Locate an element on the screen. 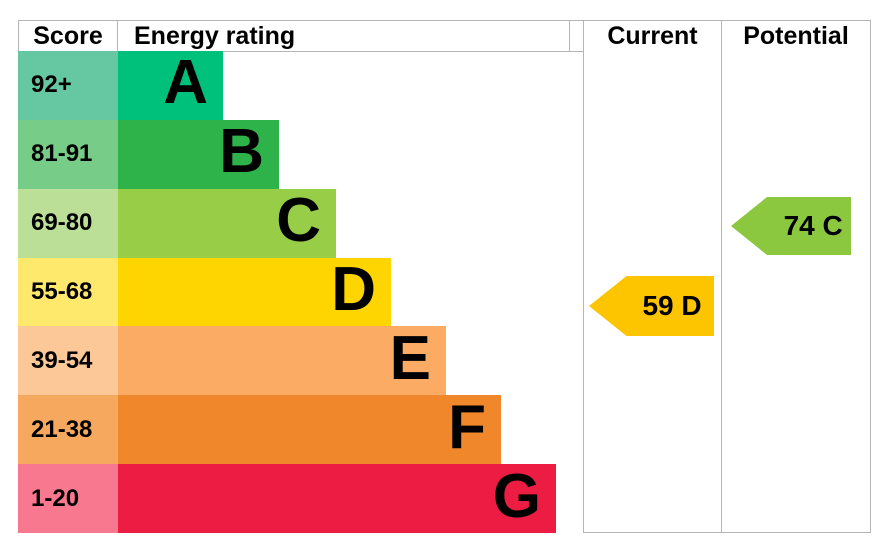 The width and height of the screenshot is (886, 556). current-column: 59 D is located at coordinates (652, 292).